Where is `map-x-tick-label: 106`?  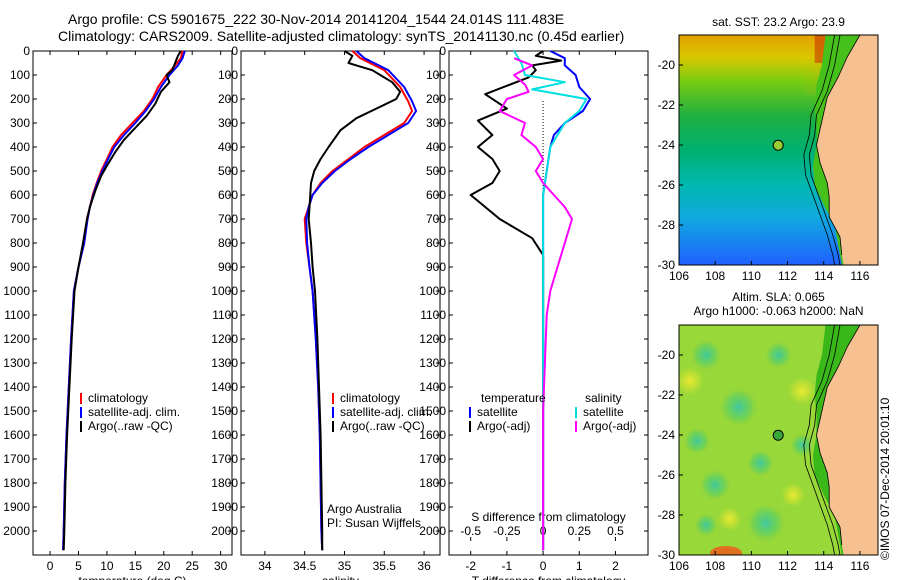
map-x-tick-label: 106 is located at coordinates (679, 566).